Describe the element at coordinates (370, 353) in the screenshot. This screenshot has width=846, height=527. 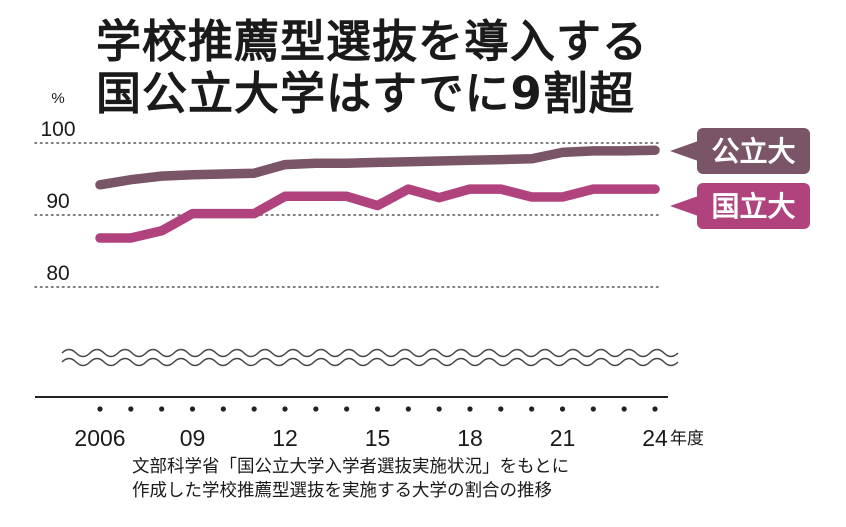
I see `break-wave-top` at that location.